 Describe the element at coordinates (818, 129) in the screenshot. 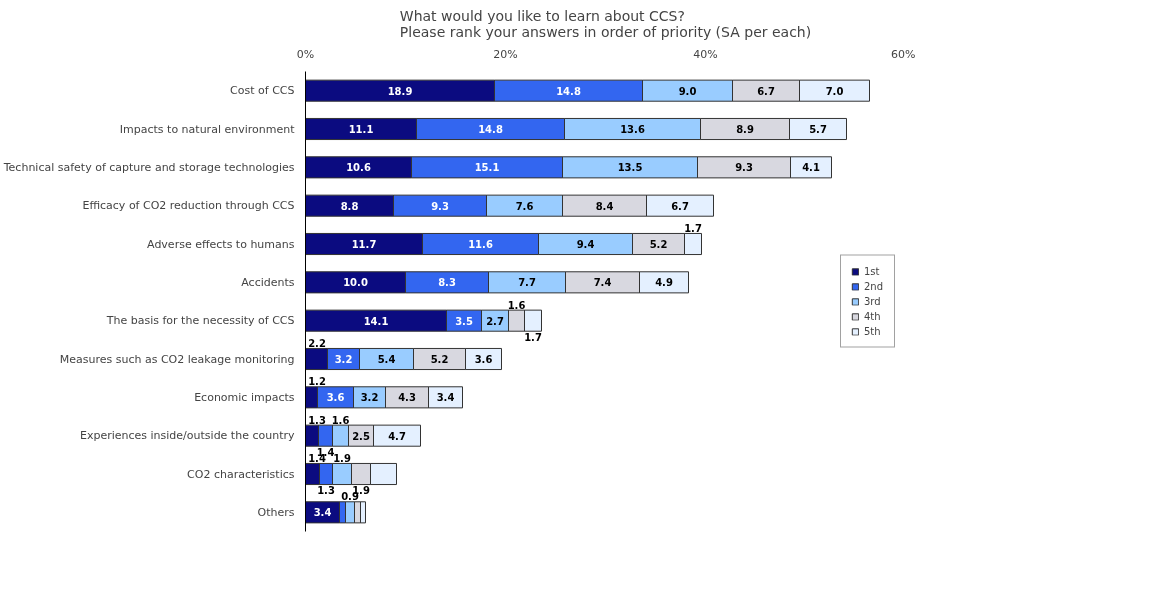

I see `data-label: 5.7` at that location.